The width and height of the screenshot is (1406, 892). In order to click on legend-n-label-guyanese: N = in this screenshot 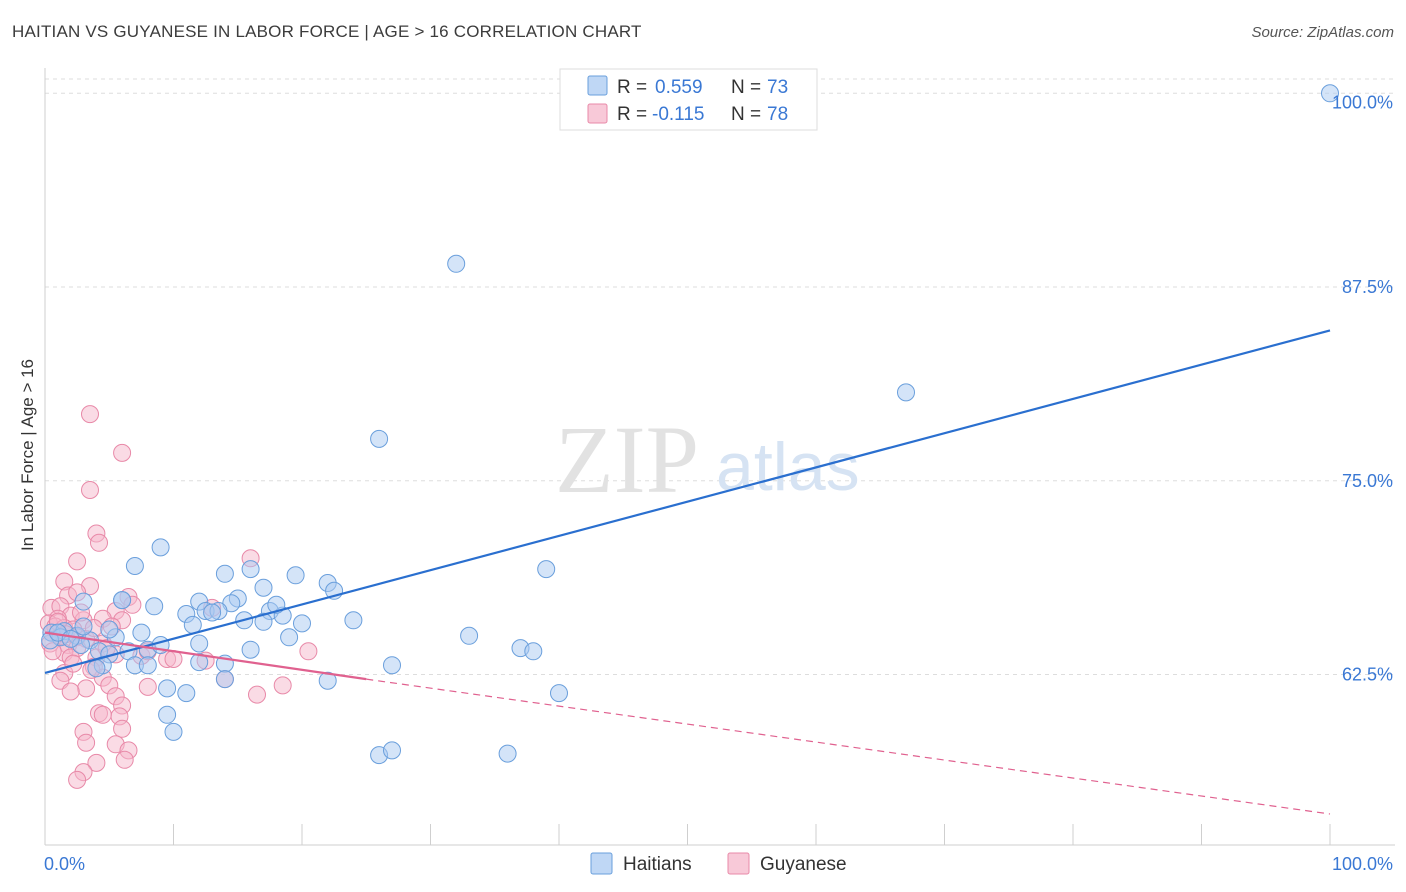, I will do `click(746, 114)`.